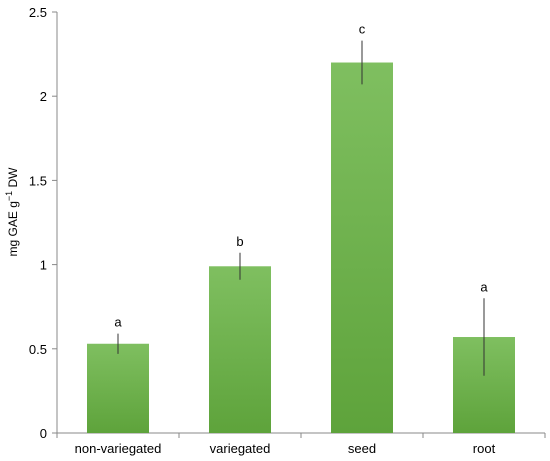 This screenshot has width=550, height=461. I want to click on y-axis-title: mg GAE g−1 DW, so click(12, 212).